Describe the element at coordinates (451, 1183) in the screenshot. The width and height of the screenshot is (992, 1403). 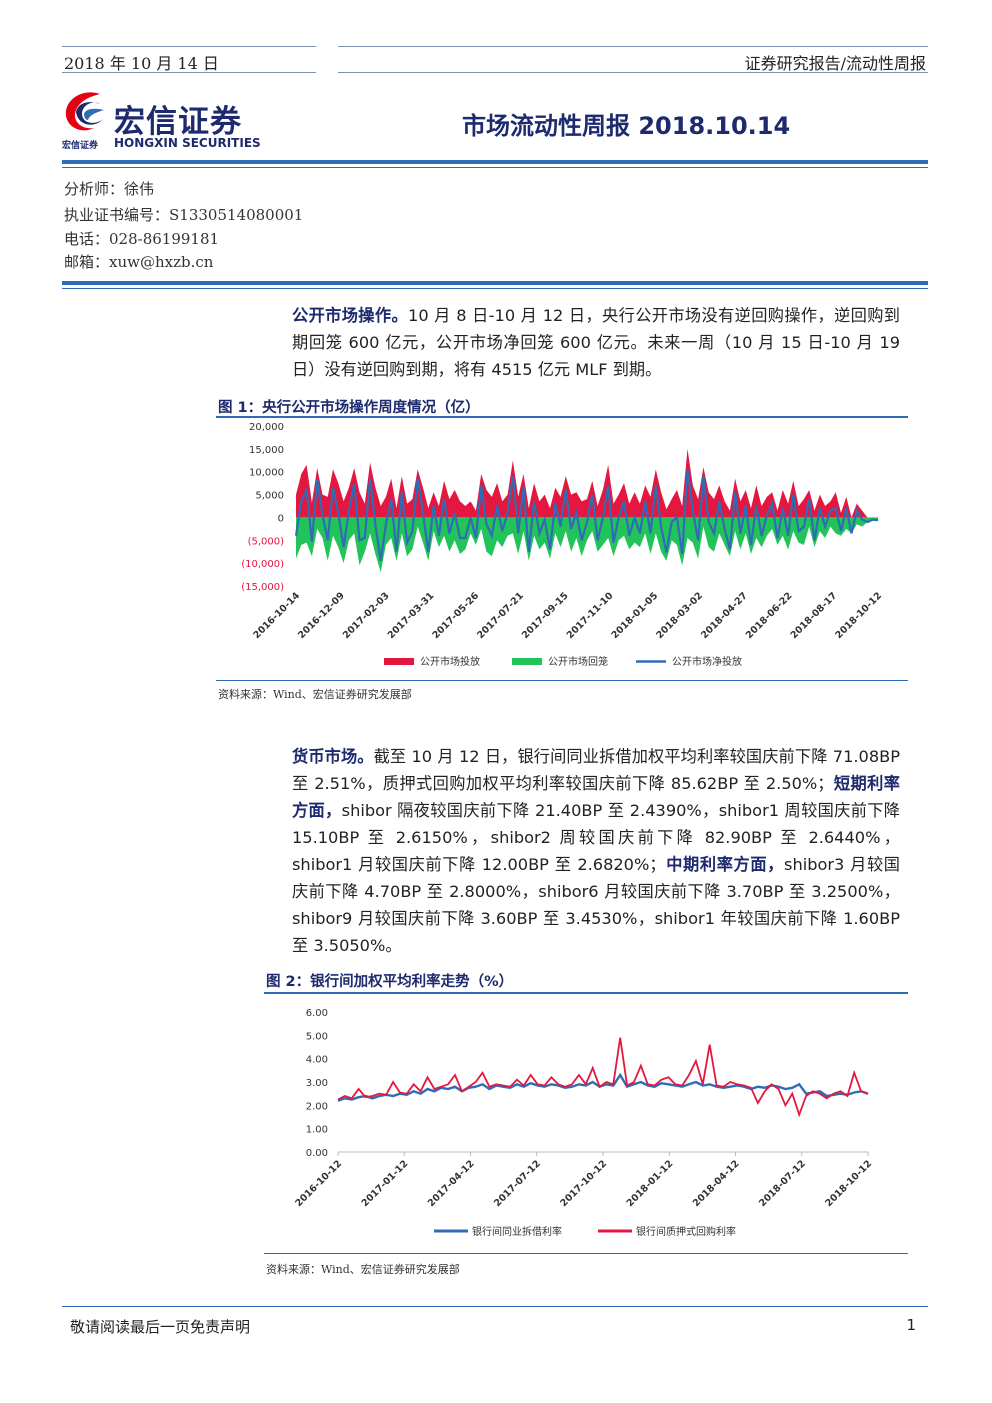
I see `x-tick-label: 2017-04-12` at that location.